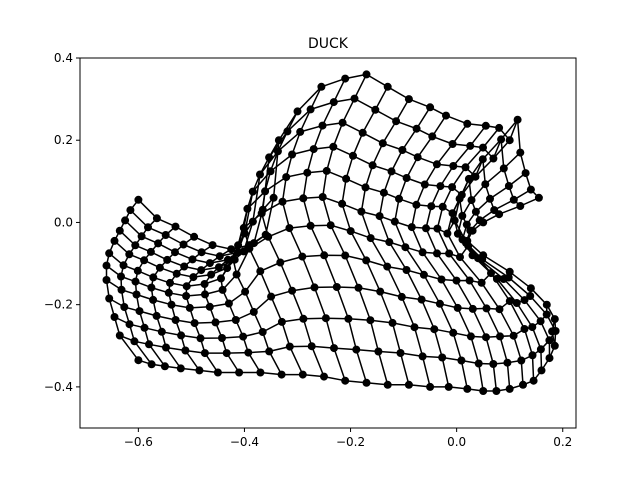 The width and height of the screenshot is (640, 480). I want to click on mesh-row-line, so click(288, 241).